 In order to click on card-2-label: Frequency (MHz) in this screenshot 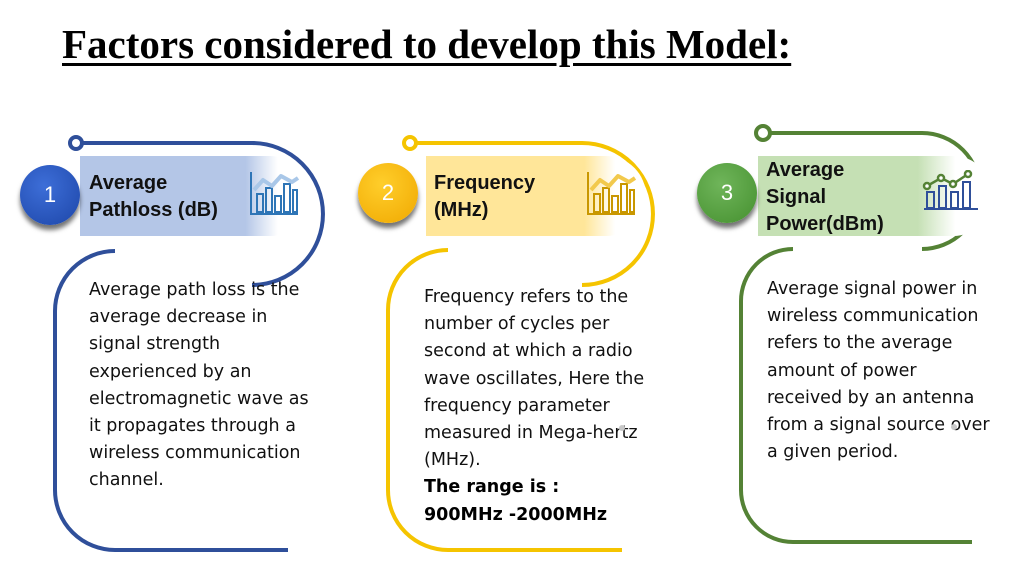, I will do `click(485, 196)`.